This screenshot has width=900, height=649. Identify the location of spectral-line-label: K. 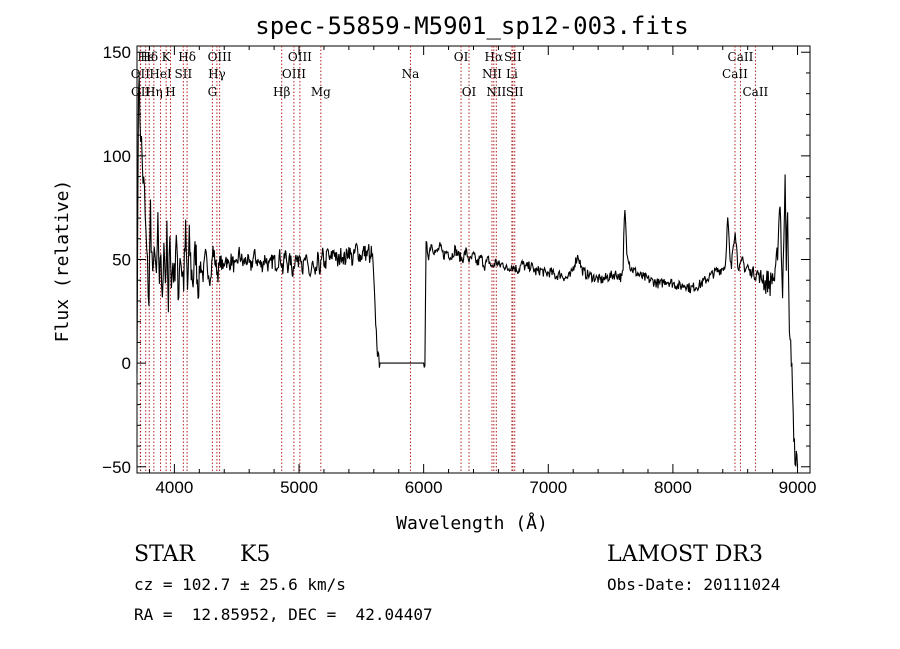
(167, 57).